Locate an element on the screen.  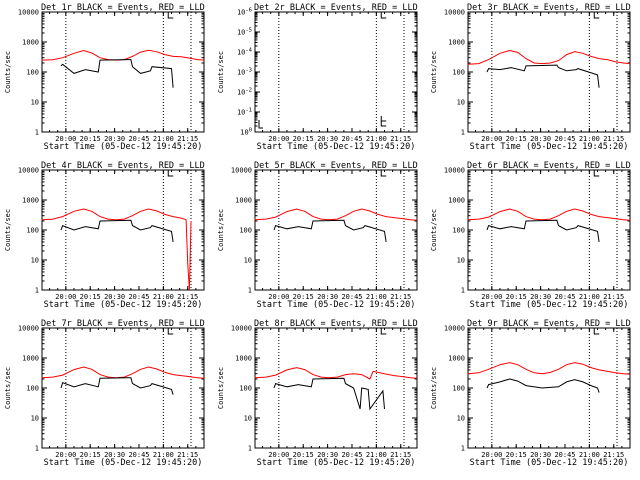
chart-title: Det 8r BLACK = Events, RED = LLD is located at coordinates (336, 324).